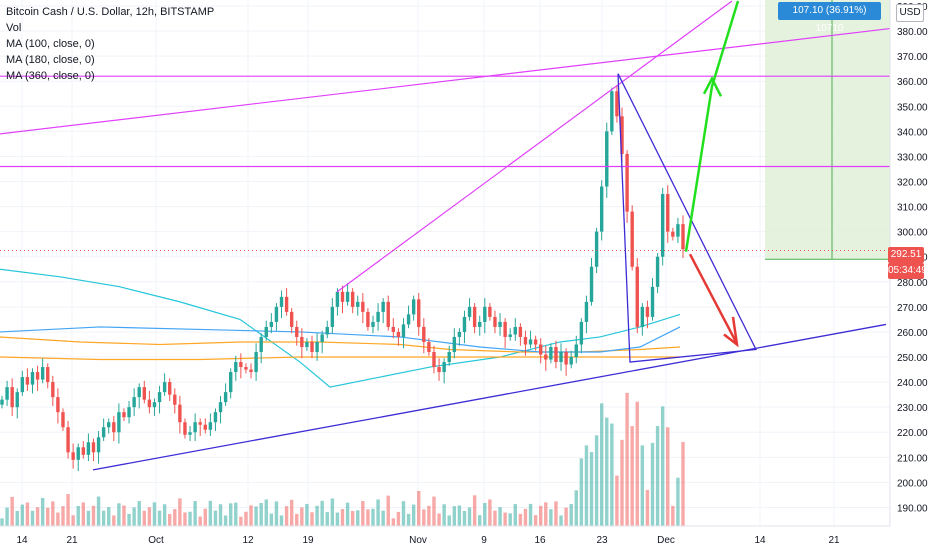  Describe the element at coordinates (910, 13) in the screenshot. I see `currency-button: USD` at that location.